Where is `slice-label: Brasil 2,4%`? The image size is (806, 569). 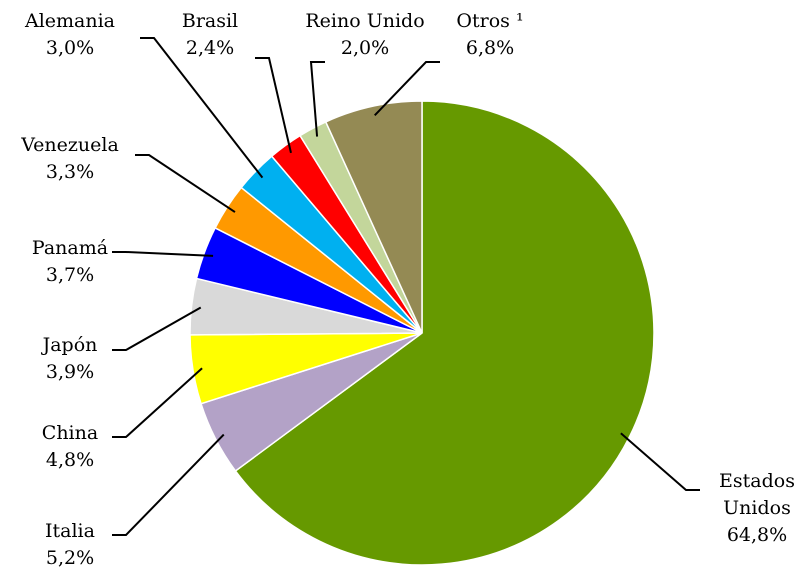
slice-label: Brasil 2,4% is located at coordinates (210, 35).